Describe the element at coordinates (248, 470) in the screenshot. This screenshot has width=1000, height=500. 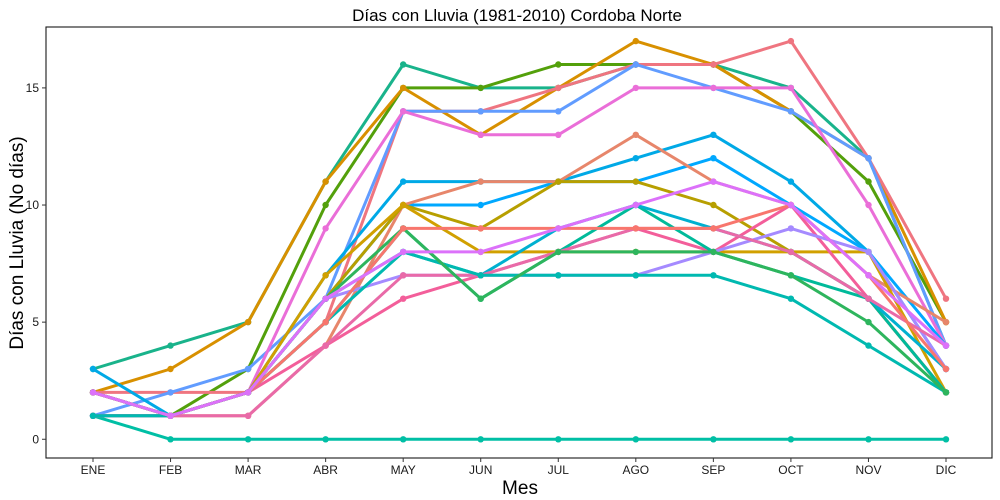
I see `x-tick-label: MAR` at that location.